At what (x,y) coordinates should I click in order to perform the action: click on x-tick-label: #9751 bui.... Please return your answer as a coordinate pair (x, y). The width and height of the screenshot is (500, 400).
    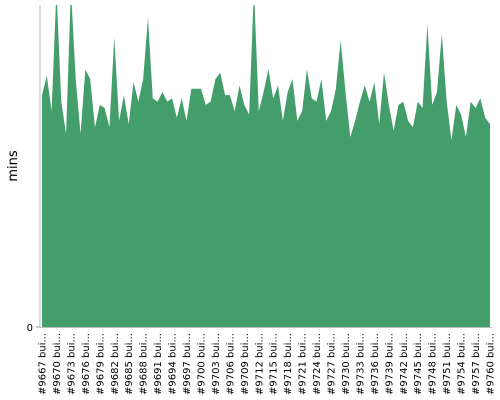
    Looking at the image, I should click on (447, 364).